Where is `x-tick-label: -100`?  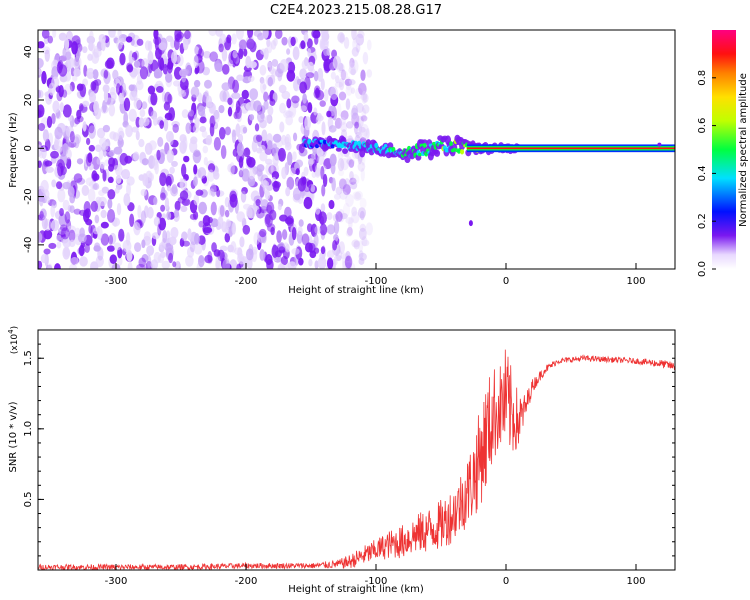 x-tick-label: -100 is located at coordinates (376, 281).